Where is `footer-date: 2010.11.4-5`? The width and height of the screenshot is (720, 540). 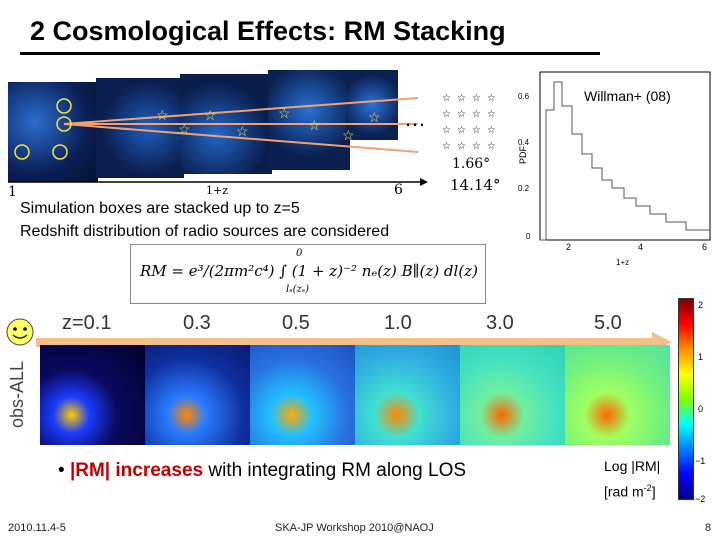
footer-date: 2010.11.4-5 is located at coordinates (37, 528).